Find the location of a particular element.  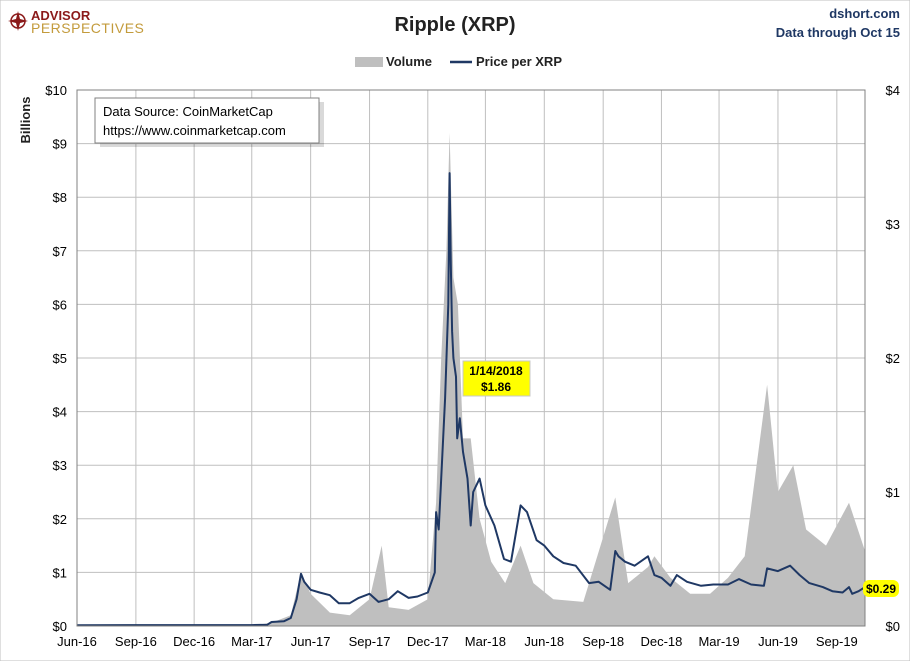

y-left-tick-label: $3 is located at coordinates (60, 465).